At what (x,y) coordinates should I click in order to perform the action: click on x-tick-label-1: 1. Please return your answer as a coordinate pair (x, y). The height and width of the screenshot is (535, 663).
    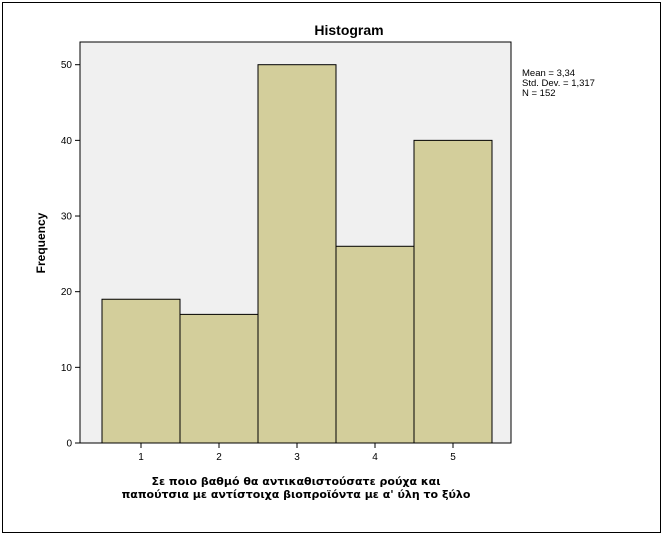
    Looking at the image, I should click on (141, 457).